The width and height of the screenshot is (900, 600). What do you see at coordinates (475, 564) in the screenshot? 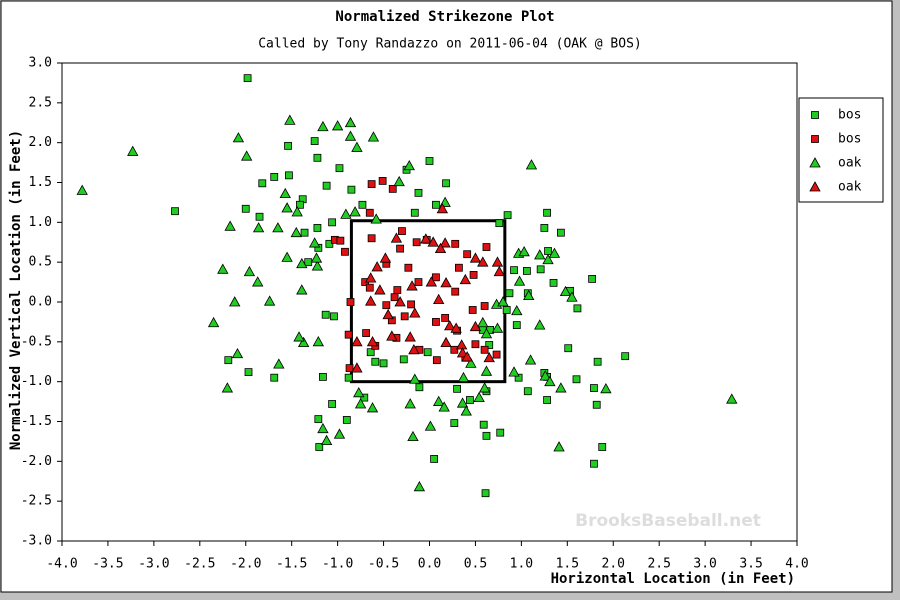
I see `x-tick-label: 0.5` at bounding box center [475, 564].